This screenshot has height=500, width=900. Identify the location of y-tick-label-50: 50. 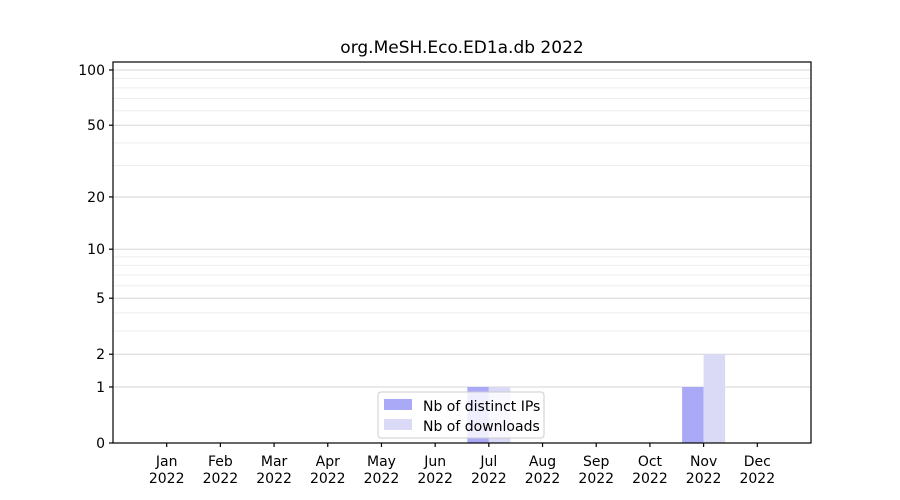
(96, 126).